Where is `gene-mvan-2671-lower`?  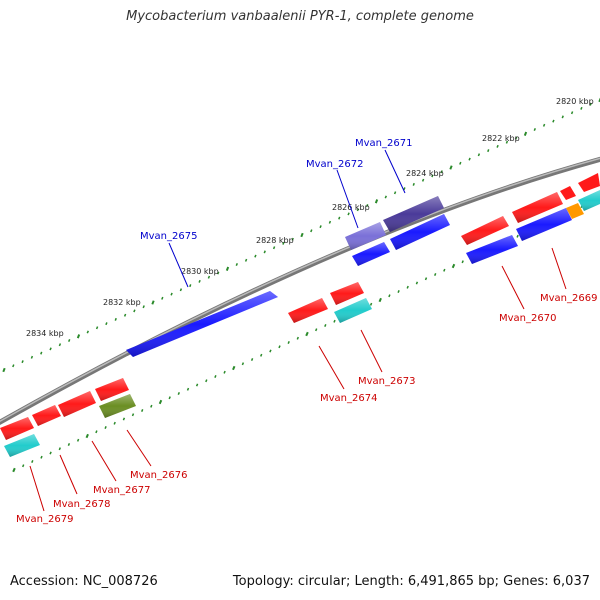 gene-mvan-2671-lower is located at coordinates (420, 232).